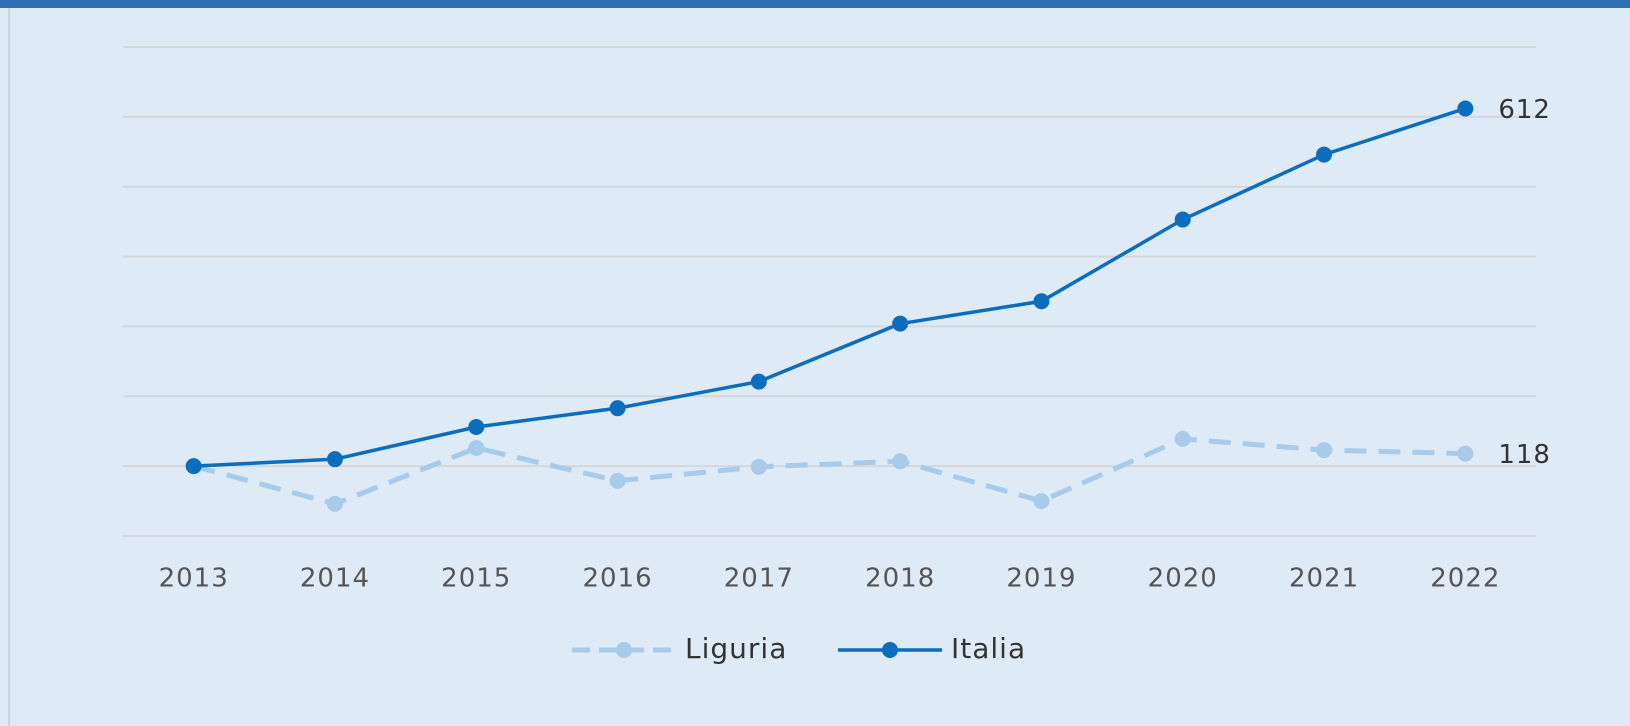  Describe the element at coordinates (736, 648) in the screenshot. I see `legend-label: Liguria` at that location.